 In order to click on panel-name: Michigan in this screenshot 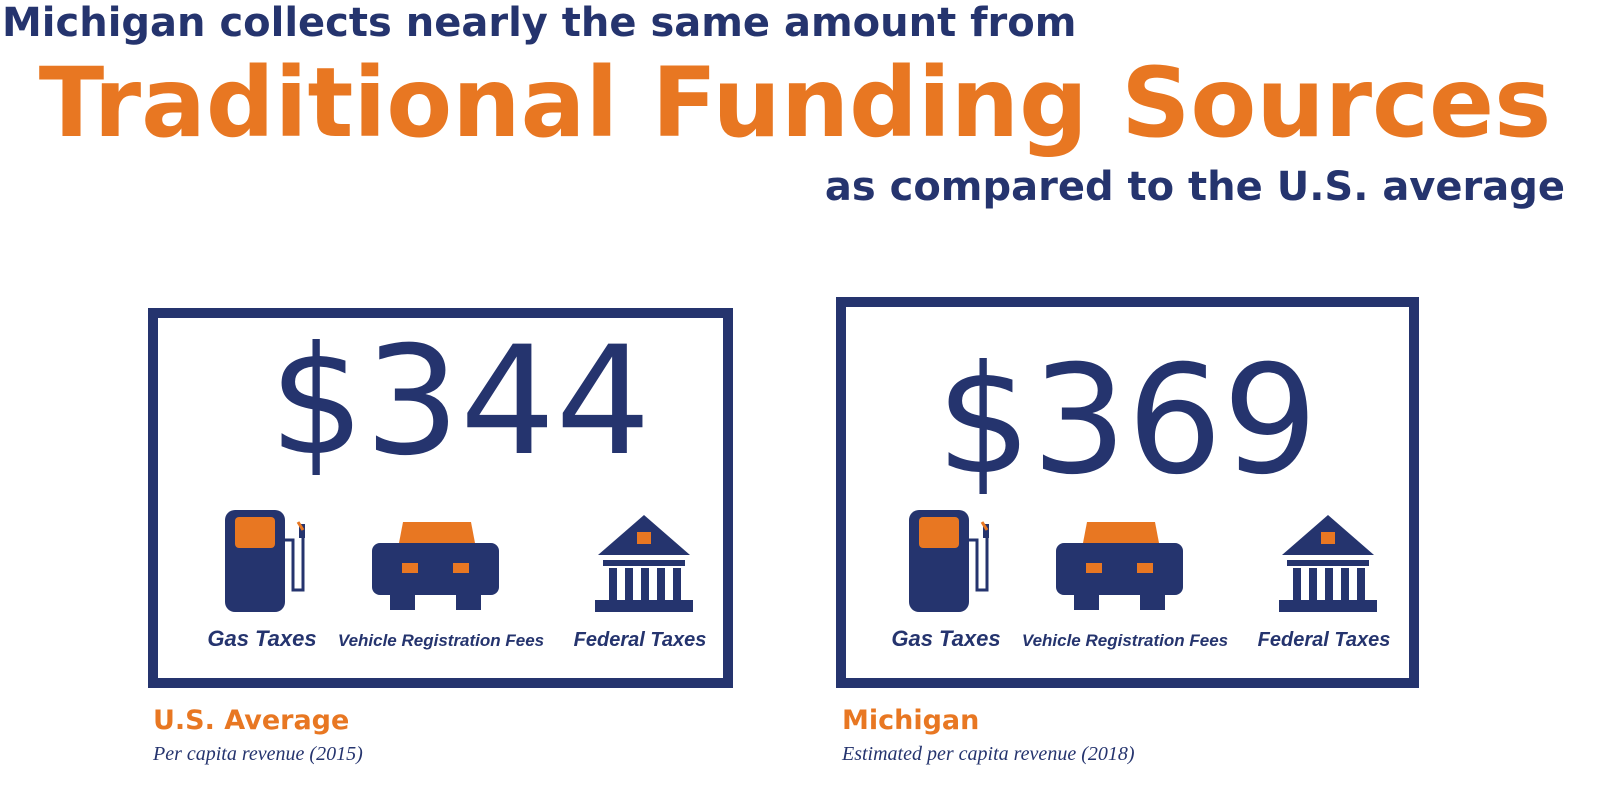, I will do `click(910, 720)`.